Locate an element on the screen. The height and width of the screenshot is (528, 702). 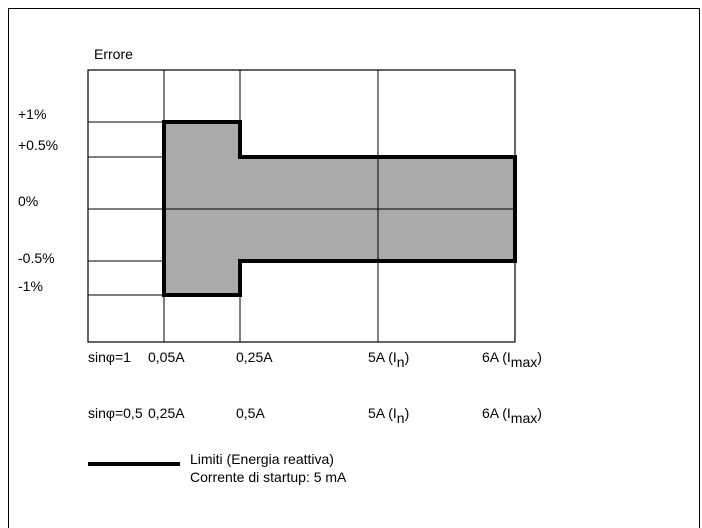
row-label-sinphi-1: sinφ=1 is located at coordinates (109, 357).